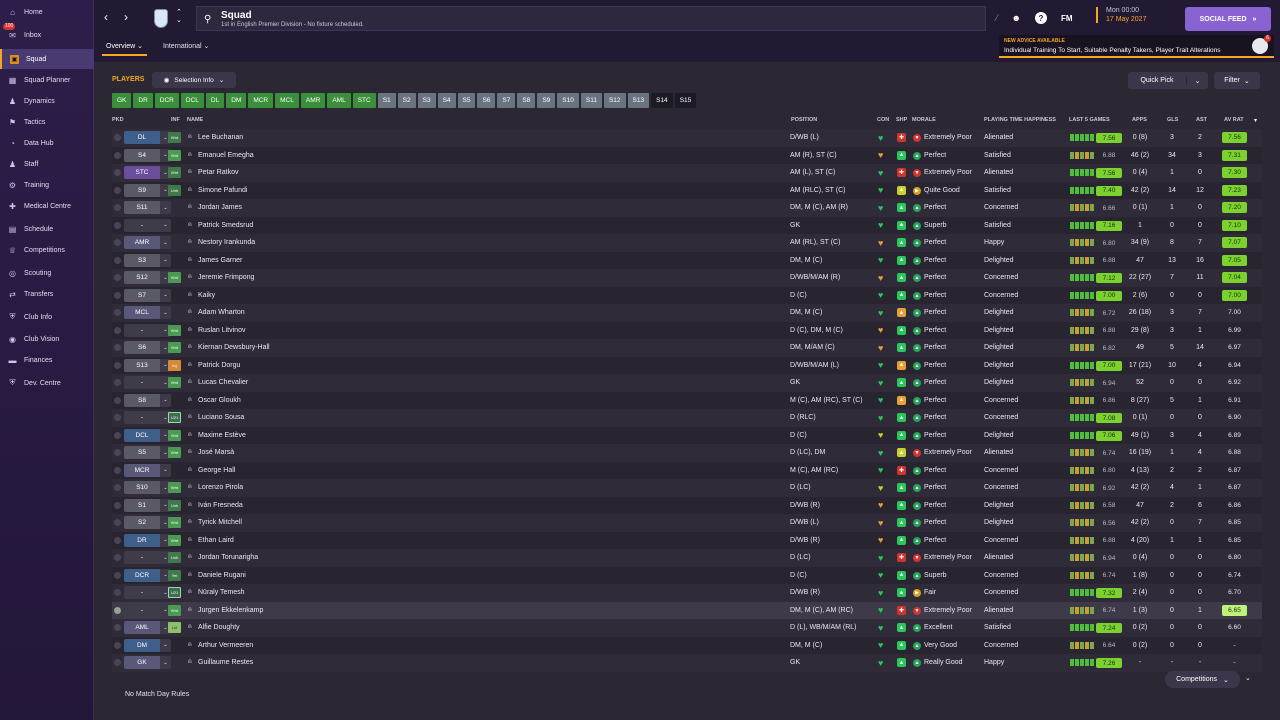 The image size is (1280, 720). Describe the element at coordinates (221, 488) in the screenshot. I see `player-name: Lorenzo Pirola` at that location.